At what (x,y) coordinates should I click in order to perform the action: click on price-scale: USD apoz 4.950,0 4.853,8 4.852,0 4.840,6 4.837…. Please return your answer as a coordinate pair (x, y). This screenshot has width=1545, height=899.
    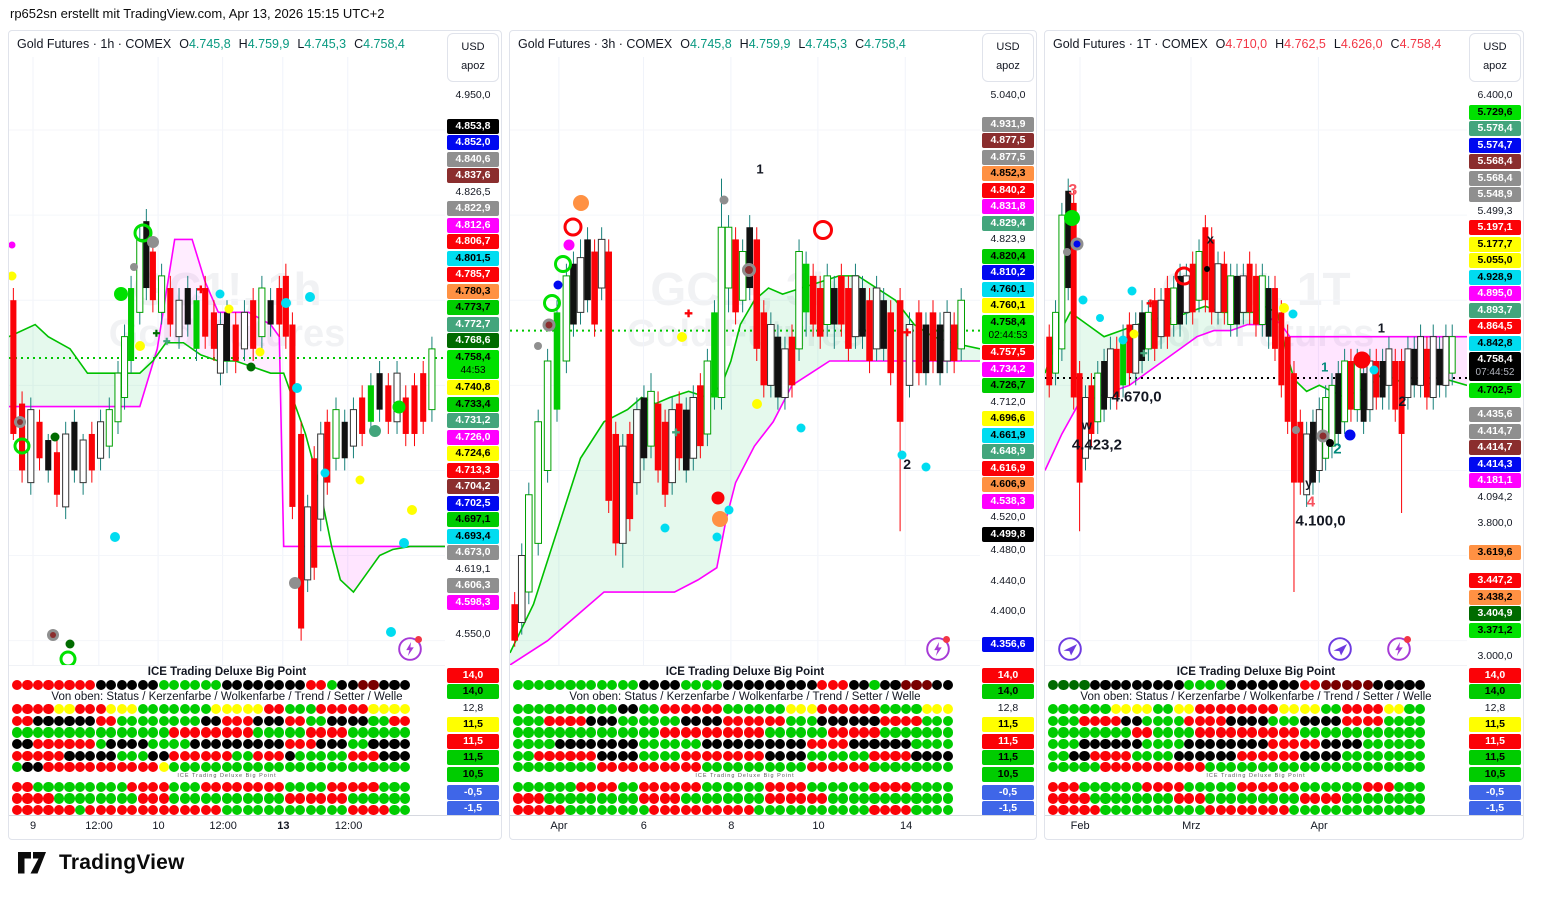
    Looking at the image, I should click on (473, 348).